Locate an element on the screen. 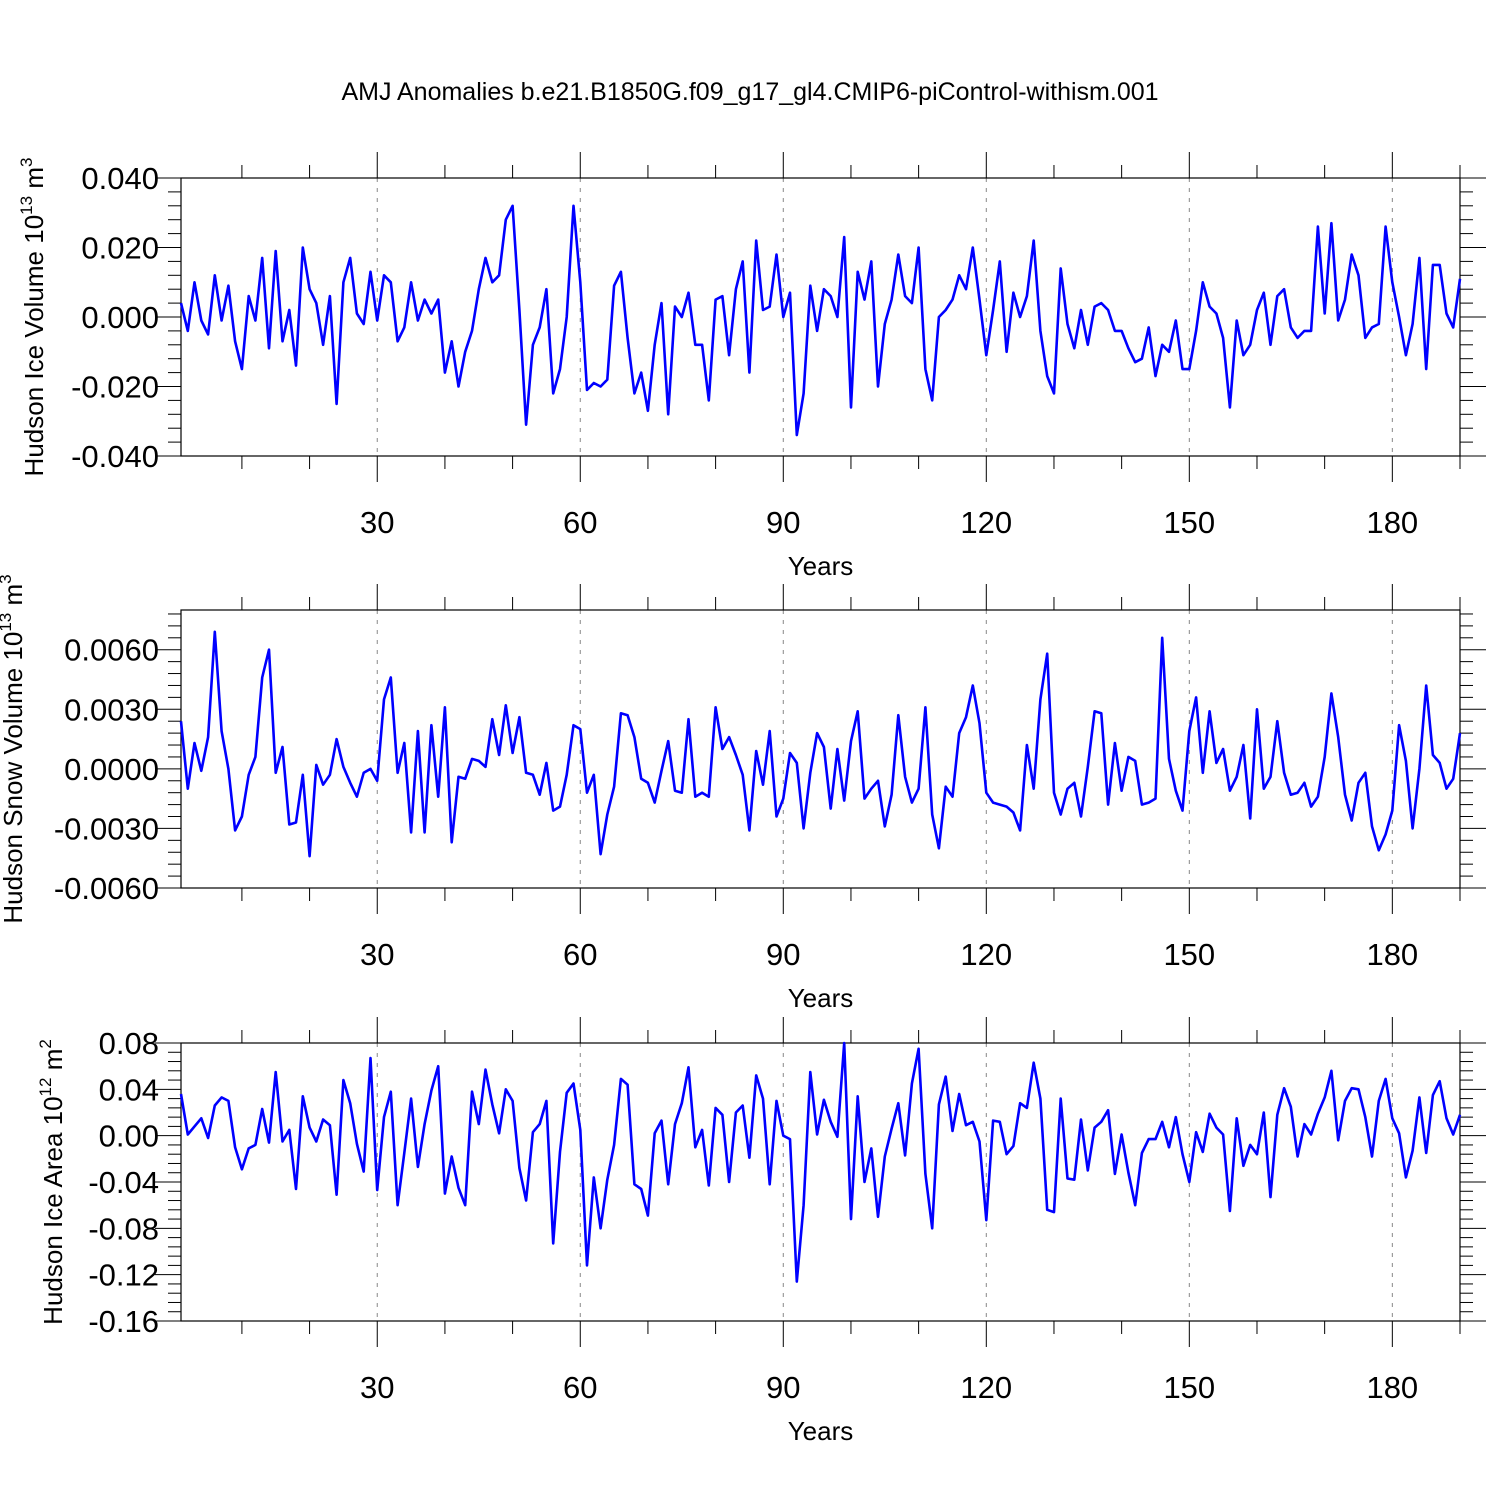 The image size is (1500, 1500). series-line-hudson-snow-volume is located at coordinates (820, 744).